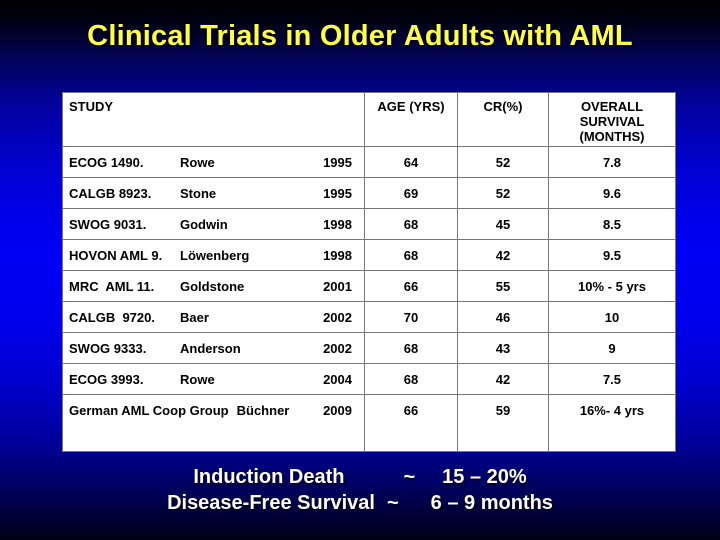 The height and width of the screenshot is (540, 720). What do you see at coordinates (360, 36) in the screenshot?
I see `page-title: Clinical Trials in Older Adults with AML` at bounding box center [360, 36].